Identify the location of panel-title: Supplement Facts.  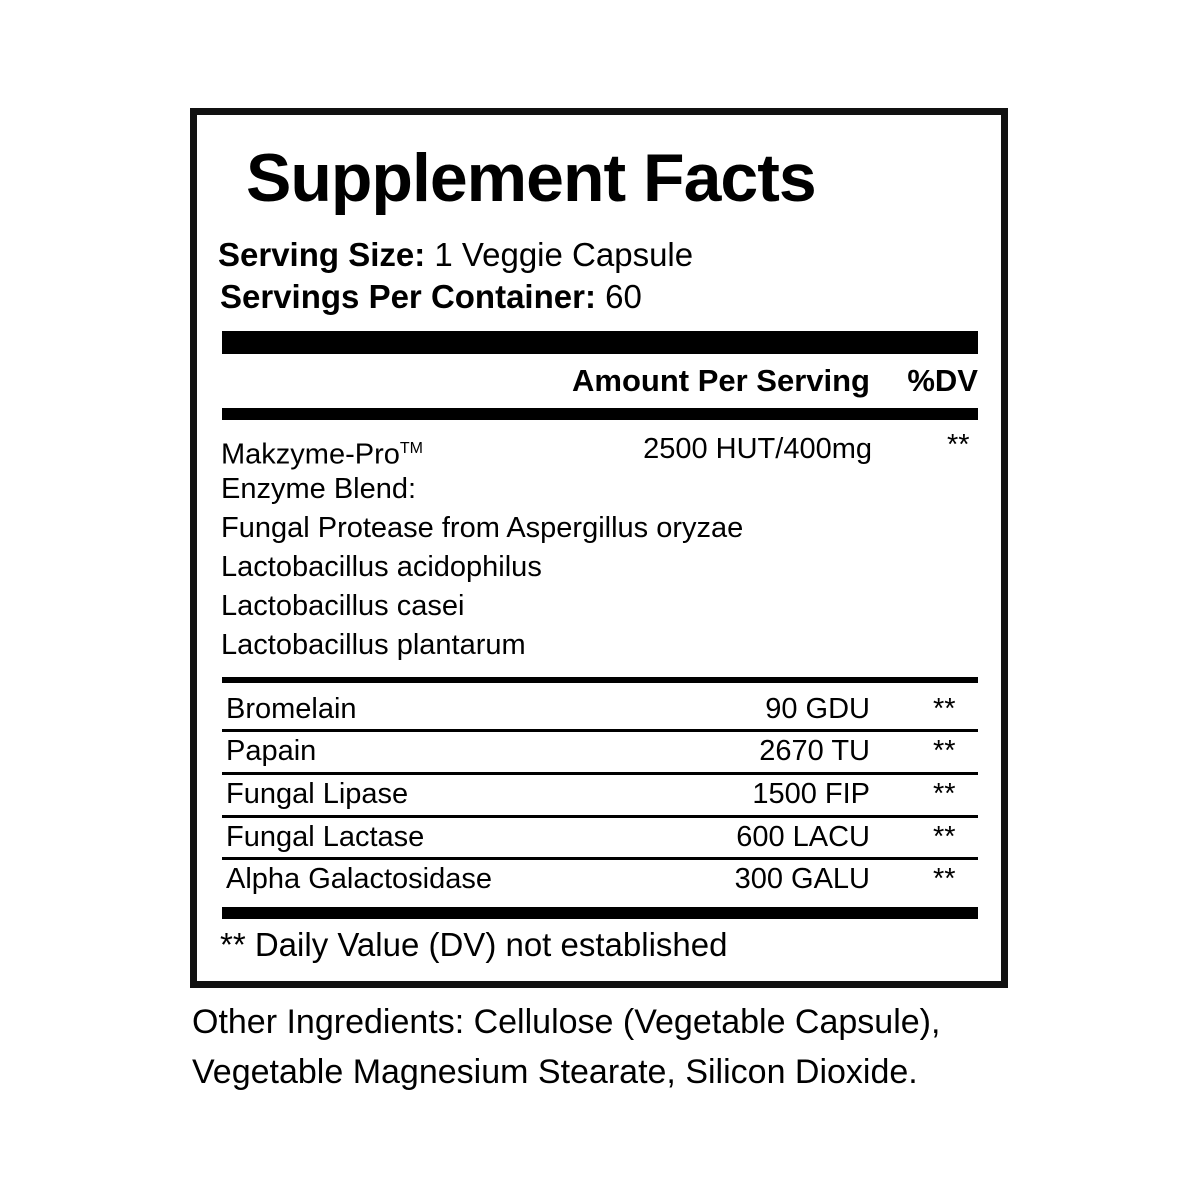
(531, 178).